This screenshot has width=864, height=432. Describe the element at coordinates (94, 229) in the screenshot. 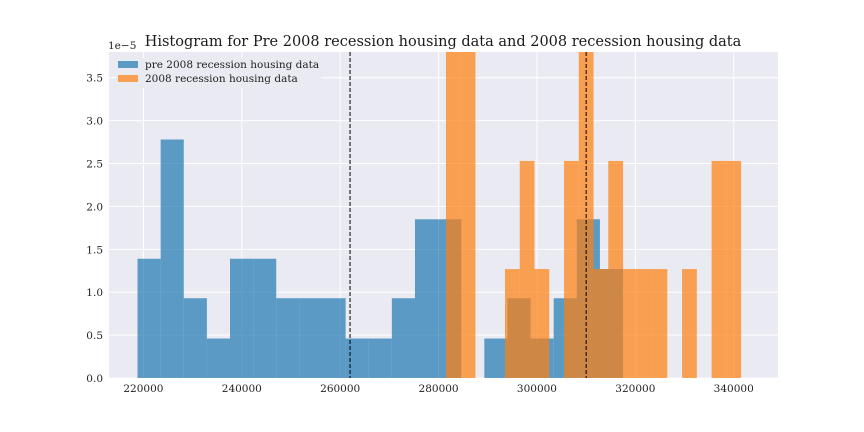

I see `y-axis-ticks: 0.0 0.5 1.0 1.5 2.0 2.5 3.0 3.5` at that location.